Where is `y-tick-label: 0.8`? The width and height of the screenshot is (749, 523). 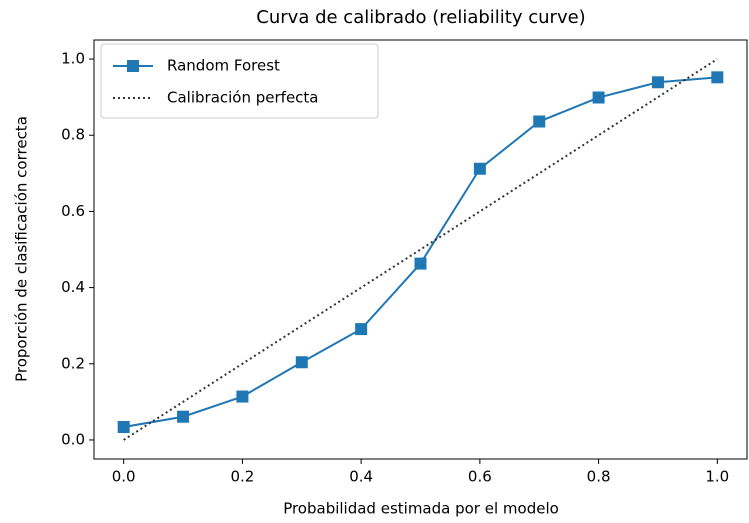
y-tick-label: 0.8 is located at coordinates (73, 135).